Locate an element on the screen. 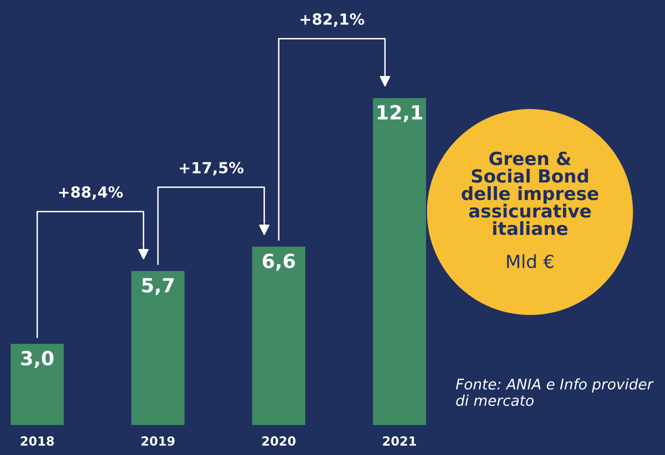 Image resolution: width=665 pixels, height=455 pixels. annotation: +88,4% is located at coordinates (91, 193).